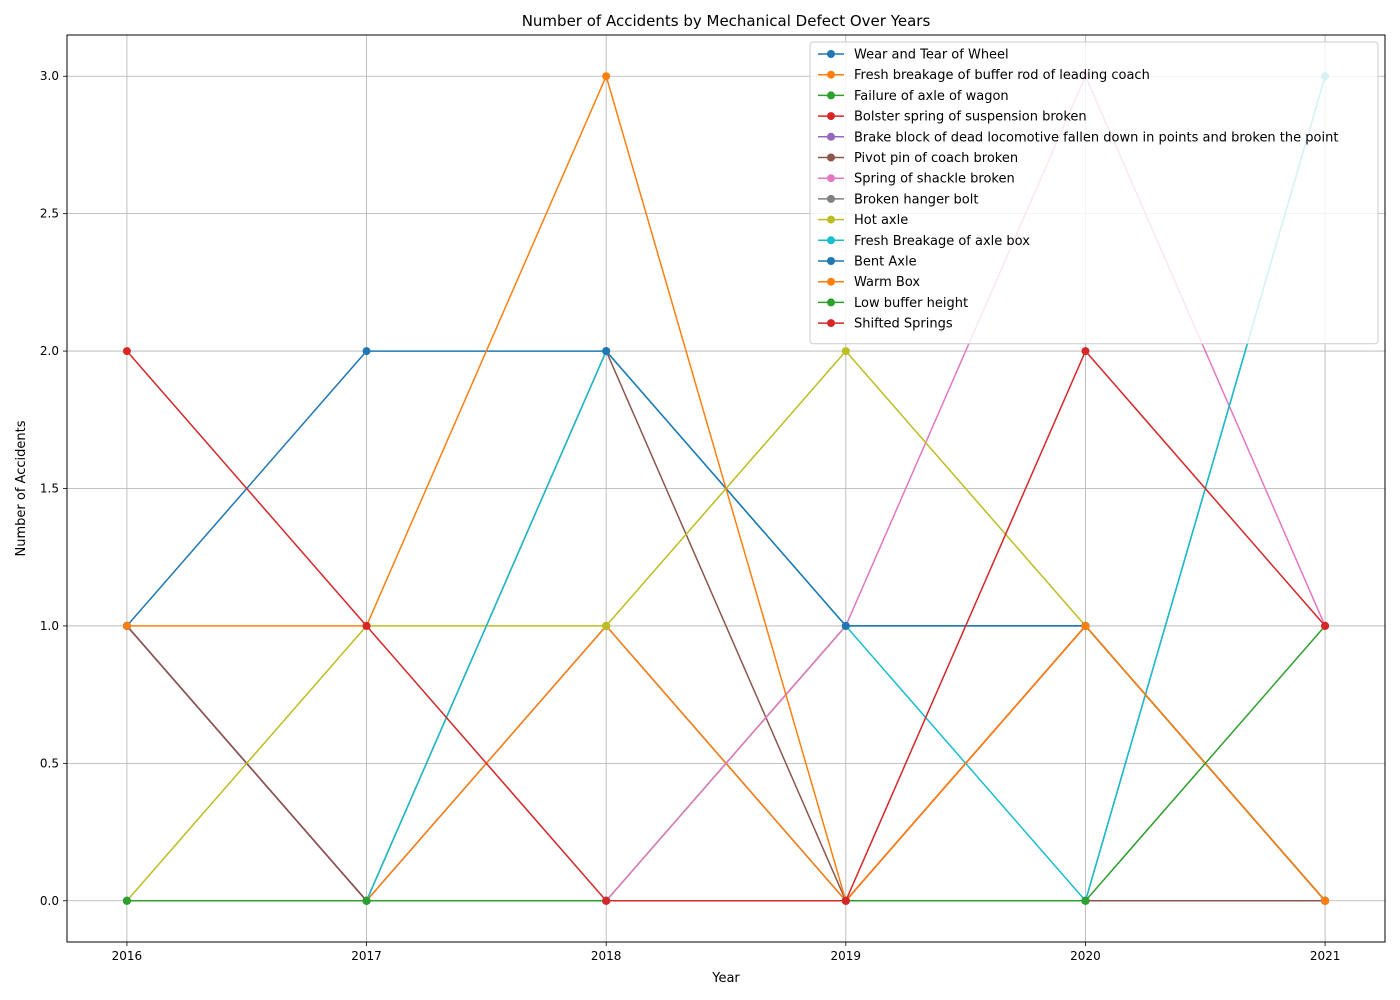 The height and width of the screenshot is (1000, 1400). I want to click on y-axis-ticks: 0.0 0.5 1.0 1.5 2.0 2.5 3.0, so click(53, 488).